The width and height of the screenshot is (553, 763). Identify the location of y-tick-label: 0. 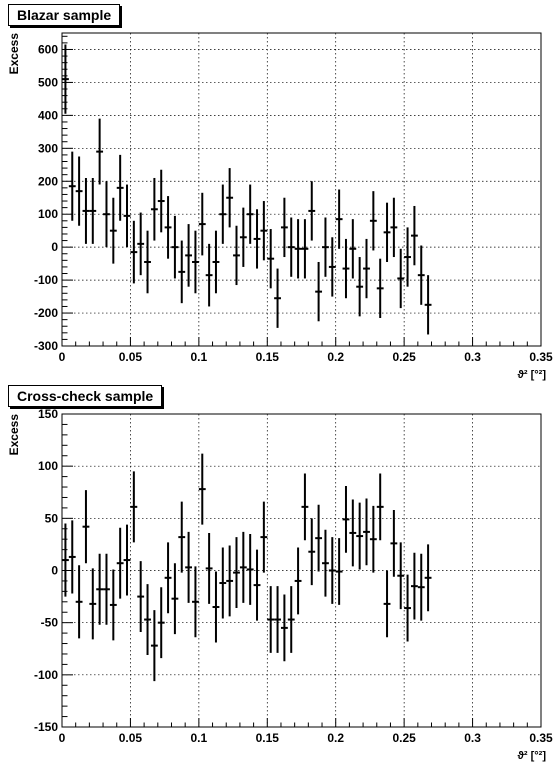
(54, 247).